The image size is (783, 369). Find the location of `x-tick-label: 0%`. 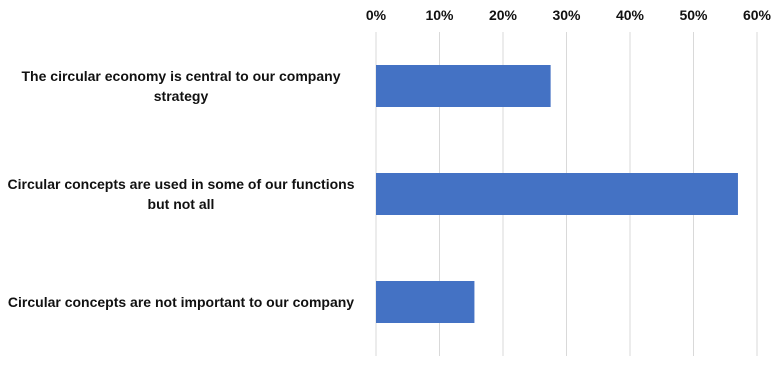

x-tick-label: 0% is located at coordinates (376, 15).